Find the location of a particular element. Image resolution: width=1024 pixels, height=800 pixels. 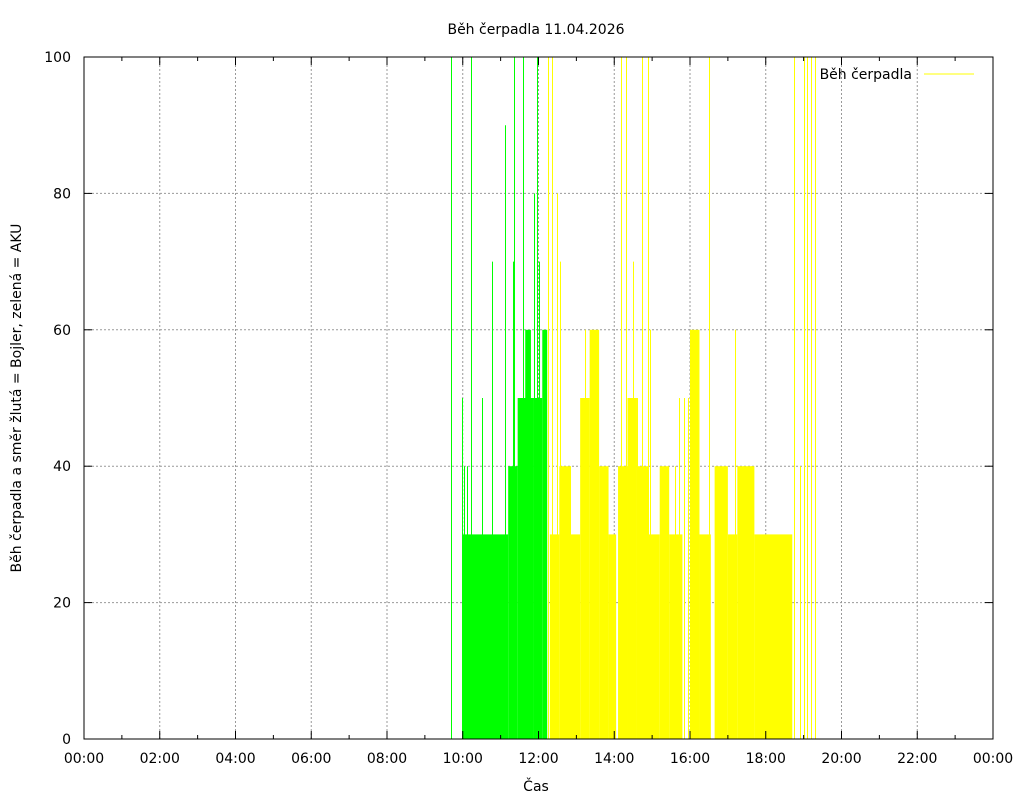

x-axis-label: Čas is located at coordinates (536, 786).